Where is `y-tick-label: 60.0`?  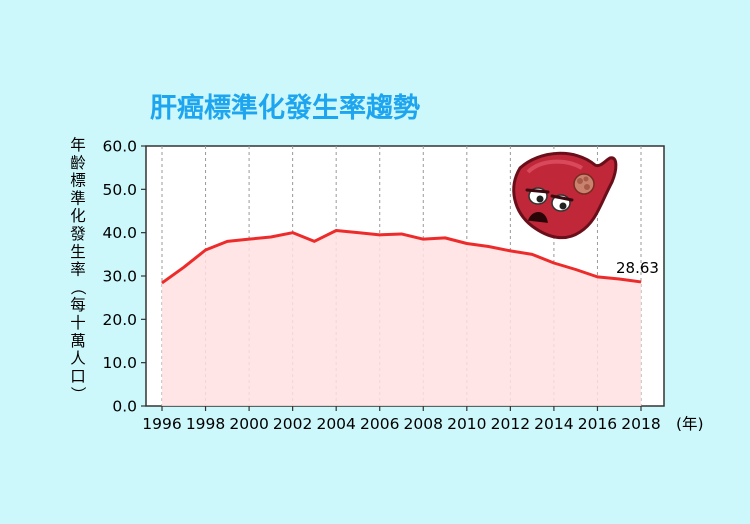
y-tick-label: 60.0 is located at coordinates (119, 147).